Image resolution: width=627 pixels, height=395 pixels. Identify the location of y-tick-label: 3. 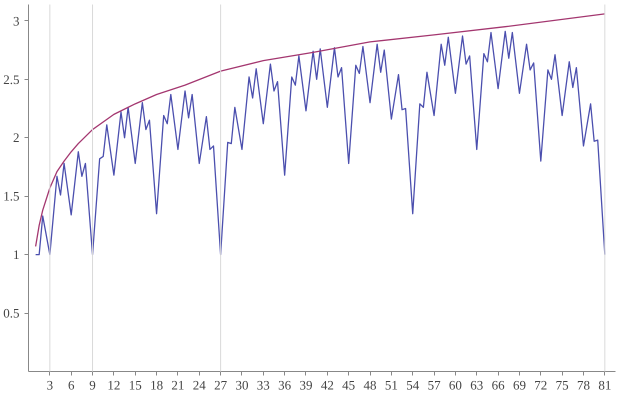
(16, 20).